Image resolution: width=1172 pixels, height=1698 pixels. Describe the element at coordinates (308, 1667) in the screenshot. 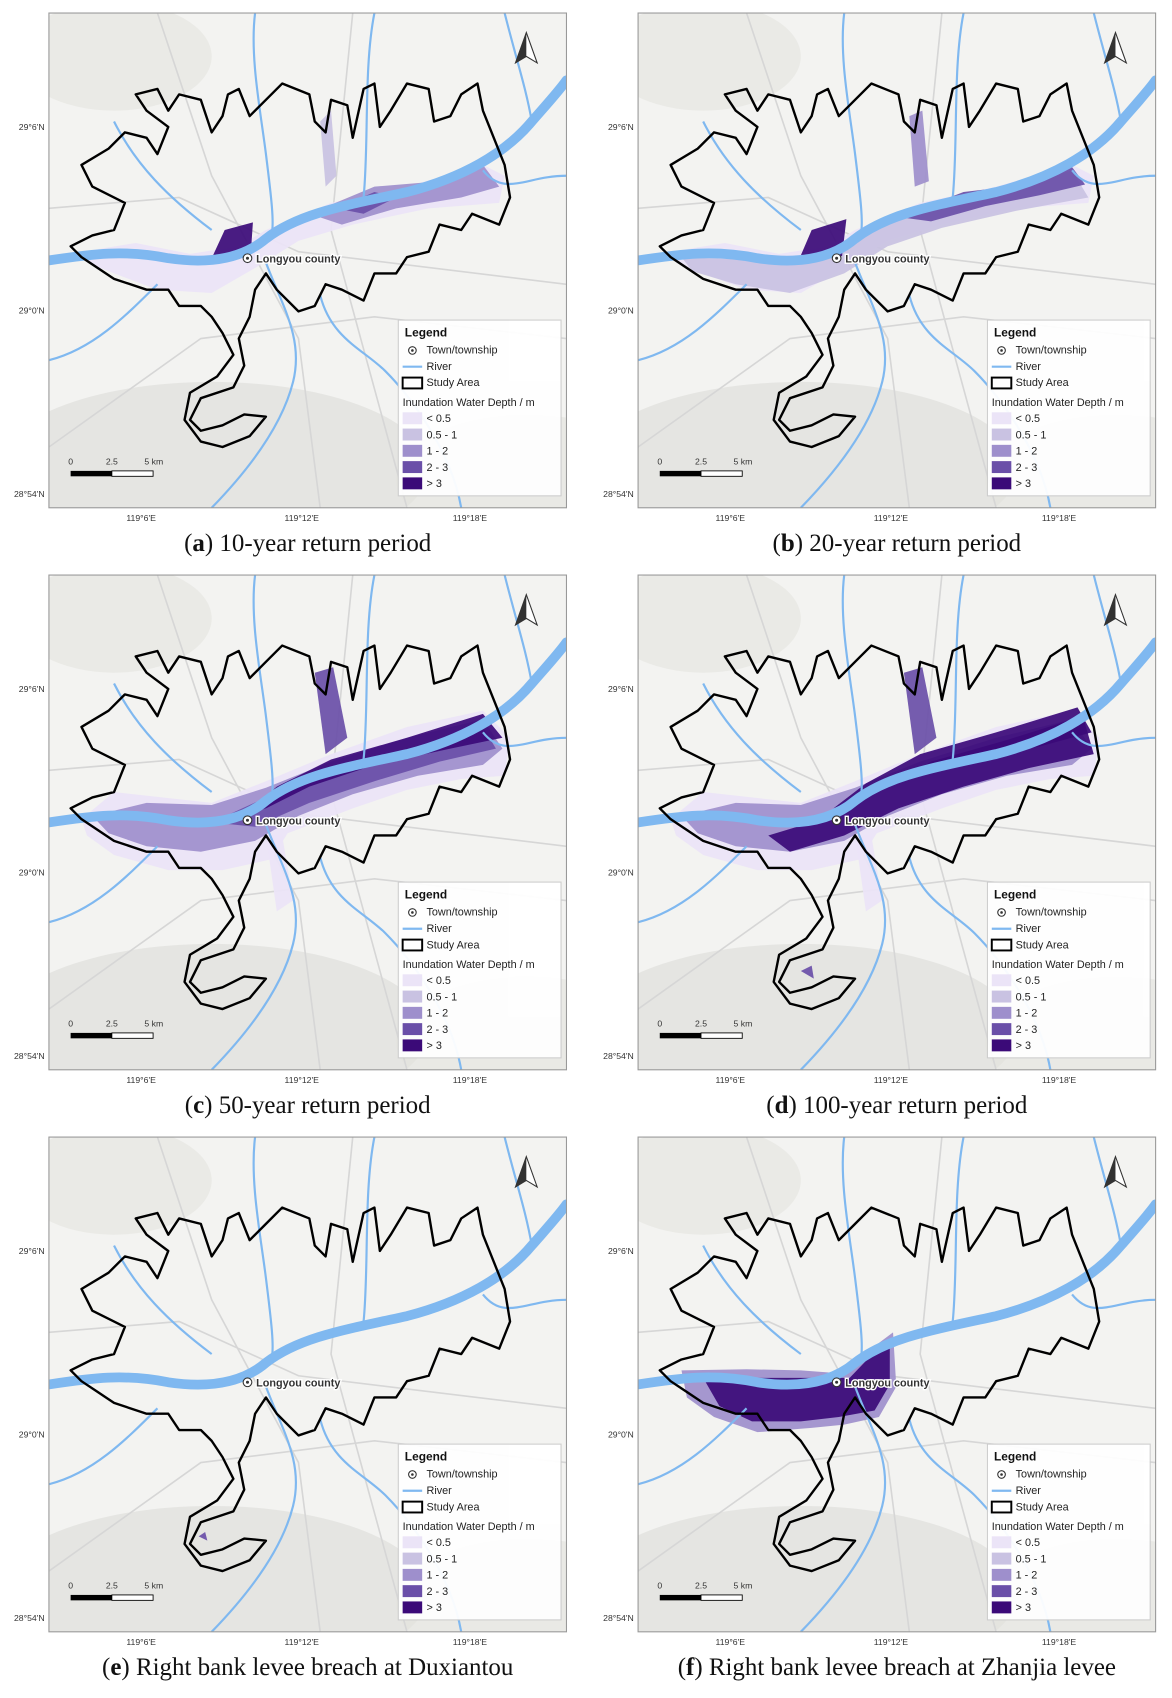

I see `caption: (e) Right bank levee breach at Duxiantou` at that location.